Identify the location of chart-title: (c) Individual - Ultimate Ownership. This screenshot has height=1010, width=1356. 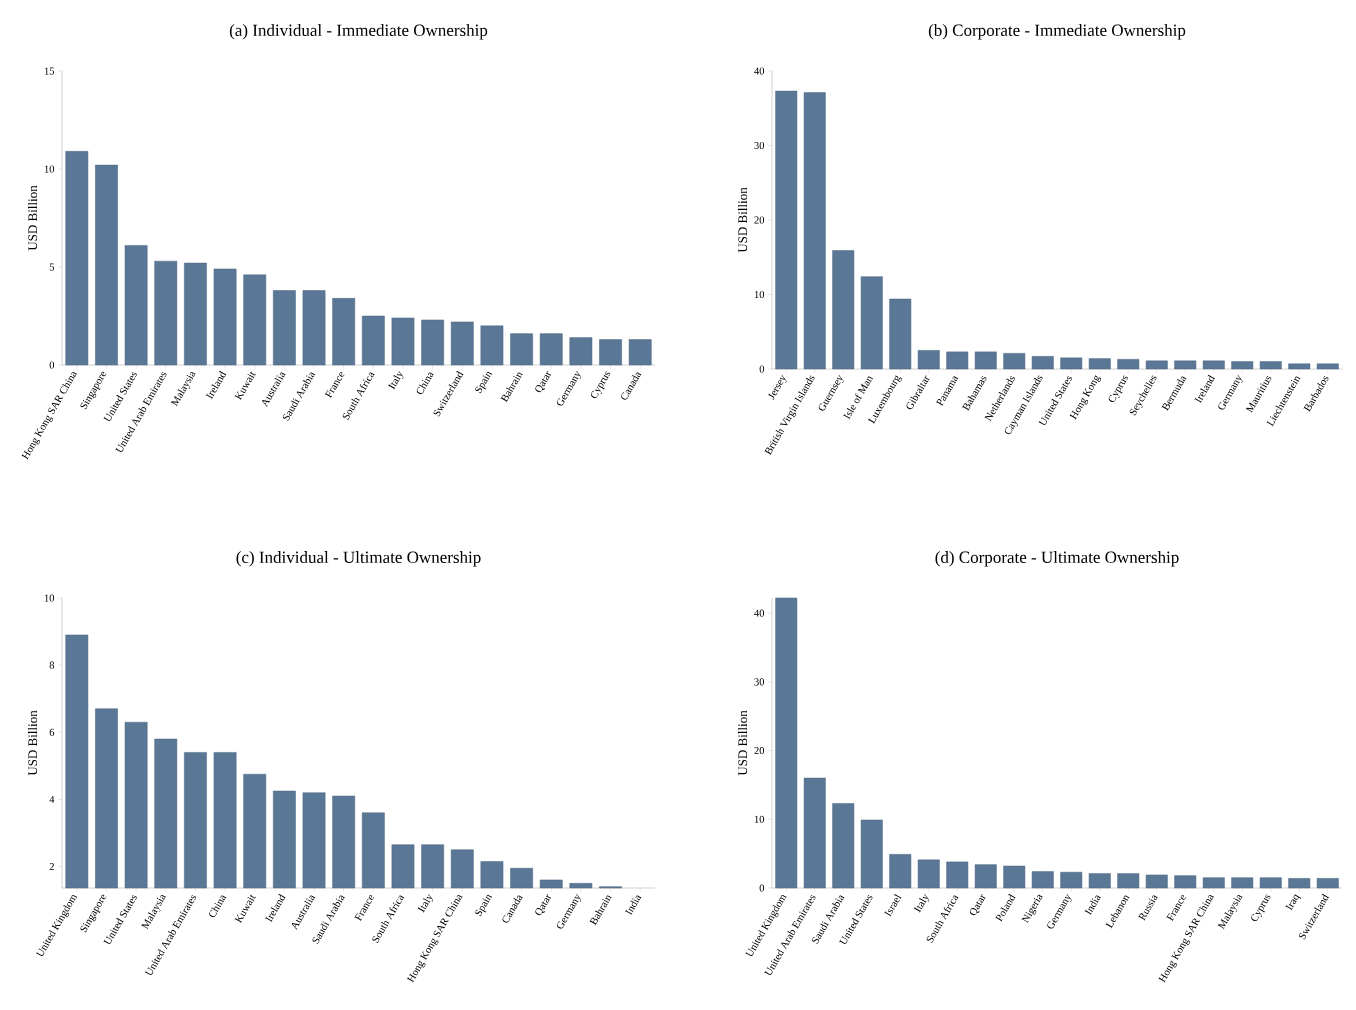
(358, 559).